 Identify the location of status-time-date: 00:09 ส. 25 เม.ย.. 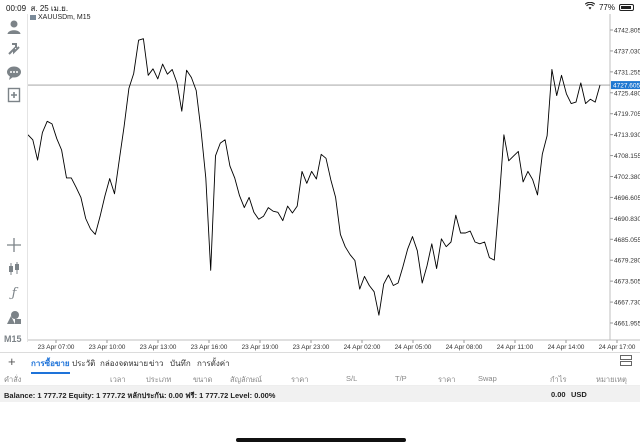
(37, 8).